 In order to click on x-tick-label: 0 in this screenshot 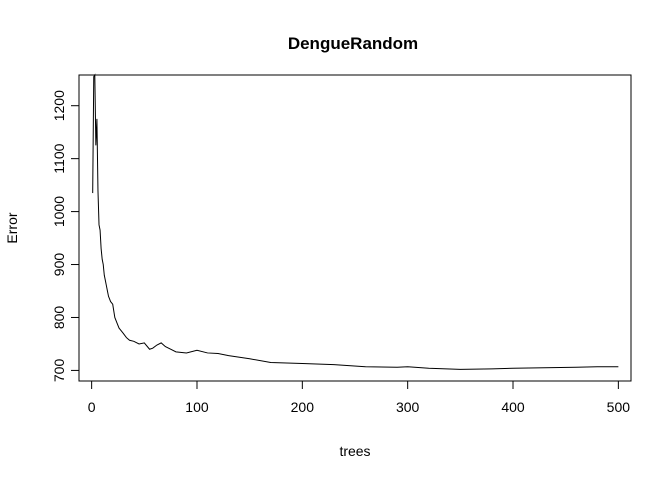, I will do `click(92, 407)`.